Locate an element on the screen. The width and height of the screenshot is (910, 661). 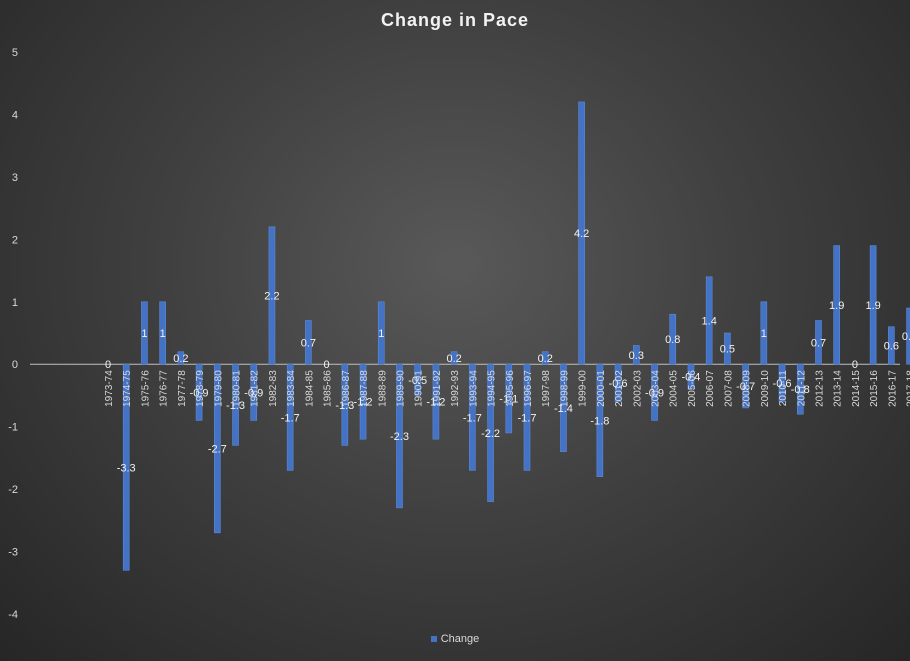
x-tick-label: 2016-17 is located at coordinates (892, 388).